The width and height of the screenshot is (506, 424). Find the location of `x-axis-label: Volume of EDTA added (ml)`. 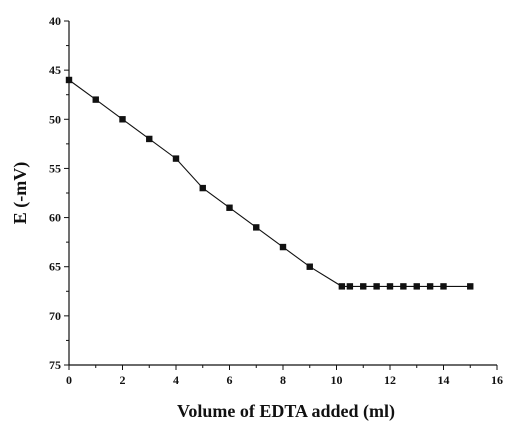

x-axis-label: Volume of EDTA added (ml) is located at coordinates (286, 411).